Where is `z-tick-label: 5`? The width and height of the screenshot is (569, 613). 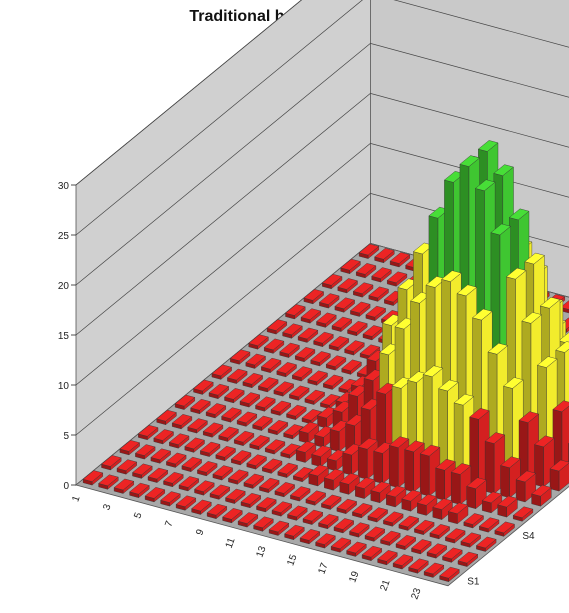
z-tick-label: 5 is located at coordinates (66, 436).